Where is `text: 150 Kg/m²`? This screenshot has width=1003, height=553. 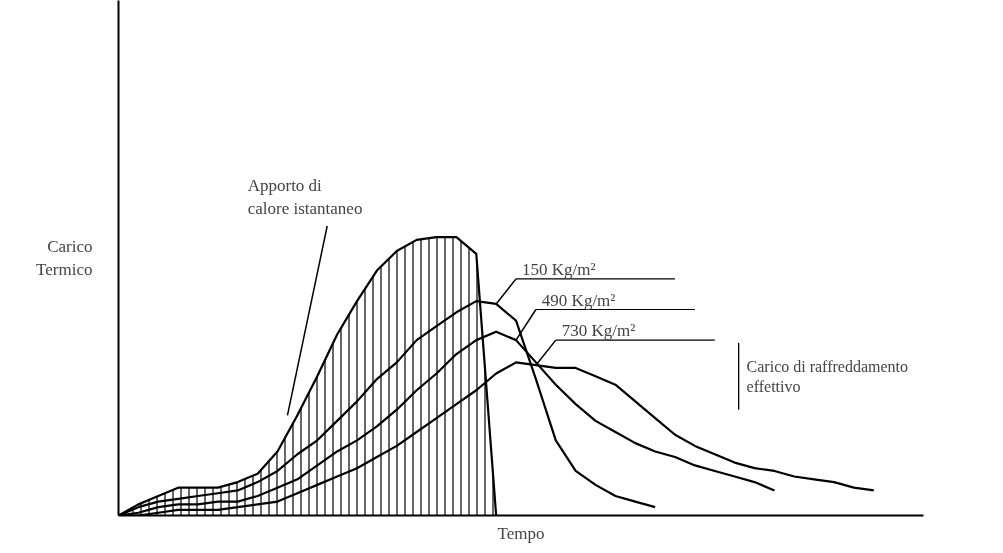
text: 150 Kg/m² is located at coordinates (558, 269).